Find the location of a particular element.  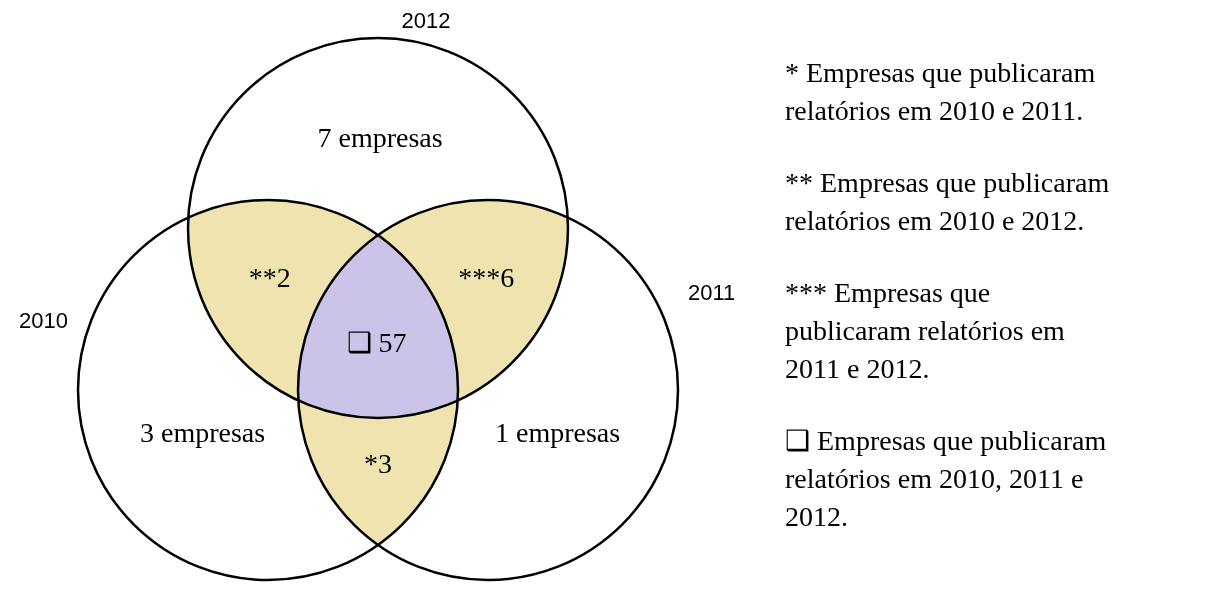

text: ** Empresas que publicaram relatórios em 2010 e 2012. is located at coordinates (947, 201).